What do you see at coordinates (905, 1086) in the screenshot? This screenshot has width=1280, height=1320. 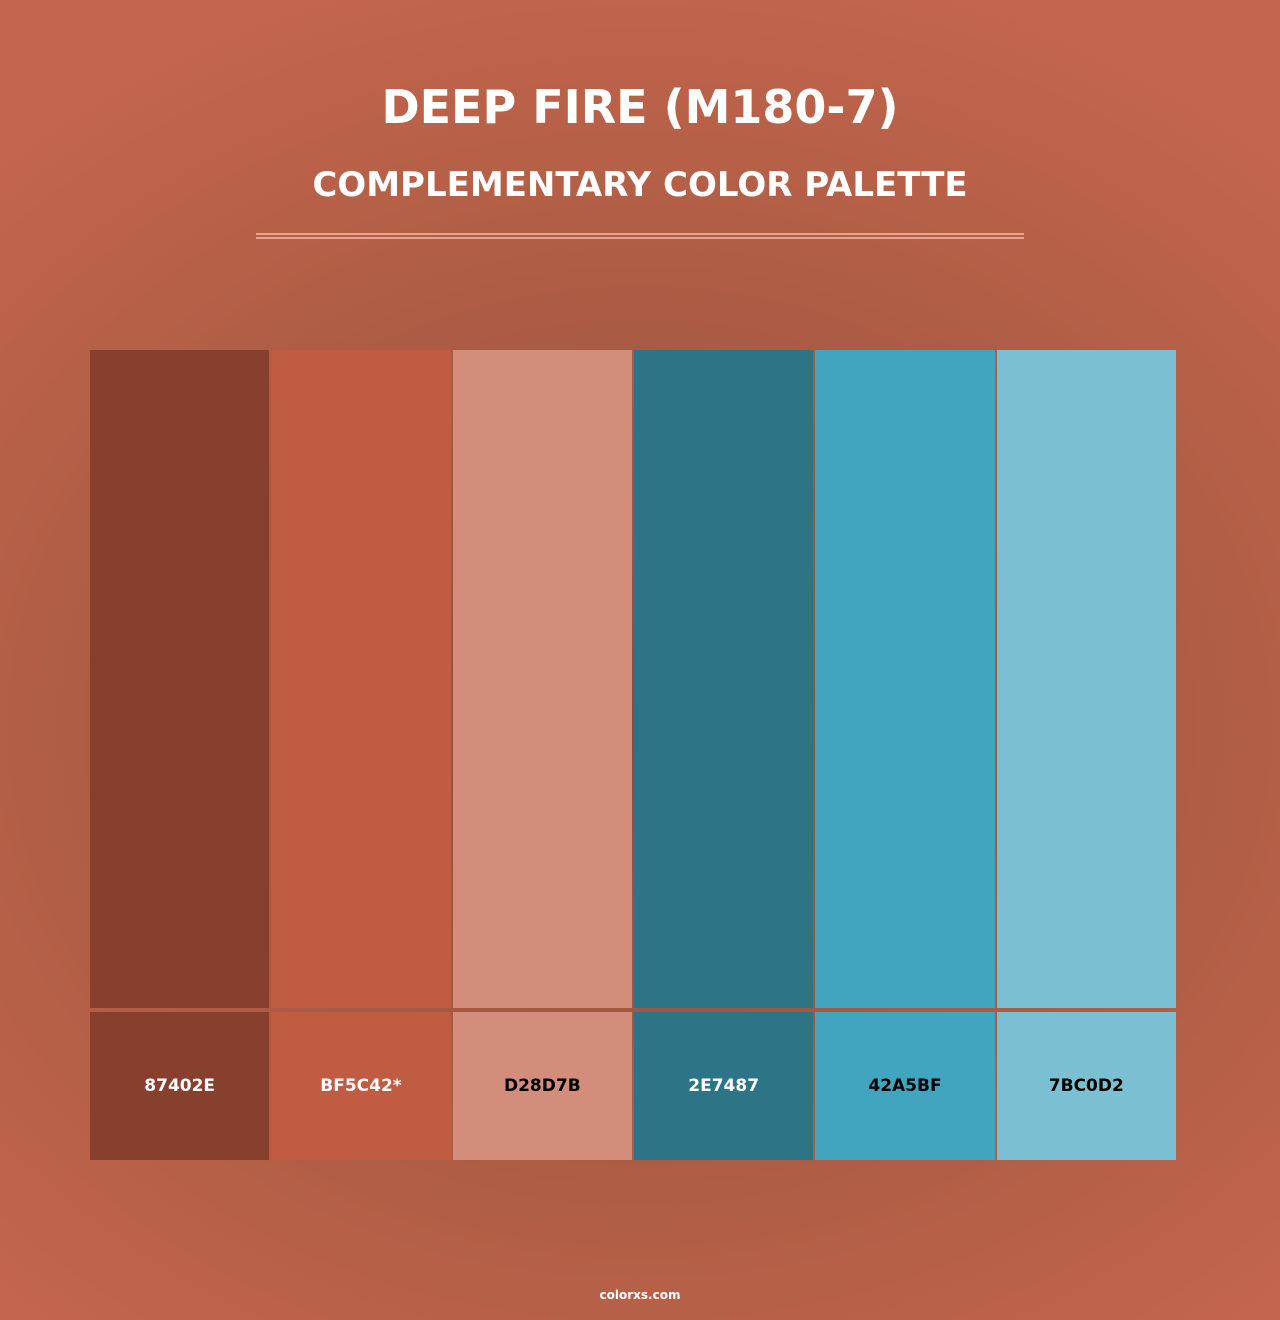 I see `color-hex-label: 42A5BF` at bounding box center [905, 1086].